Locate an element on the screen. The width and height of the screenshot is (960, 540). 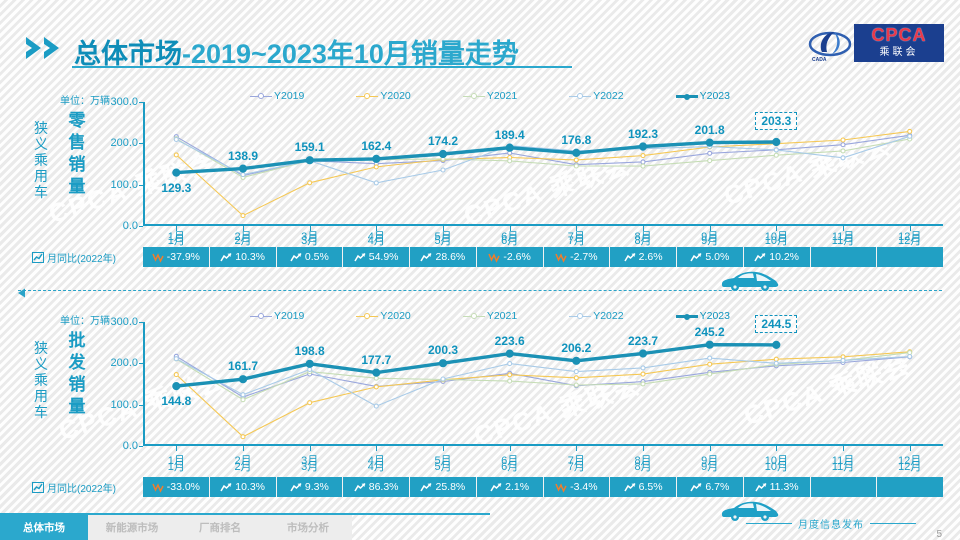
data-label: 206.2 is located at coordinates (576, 347).